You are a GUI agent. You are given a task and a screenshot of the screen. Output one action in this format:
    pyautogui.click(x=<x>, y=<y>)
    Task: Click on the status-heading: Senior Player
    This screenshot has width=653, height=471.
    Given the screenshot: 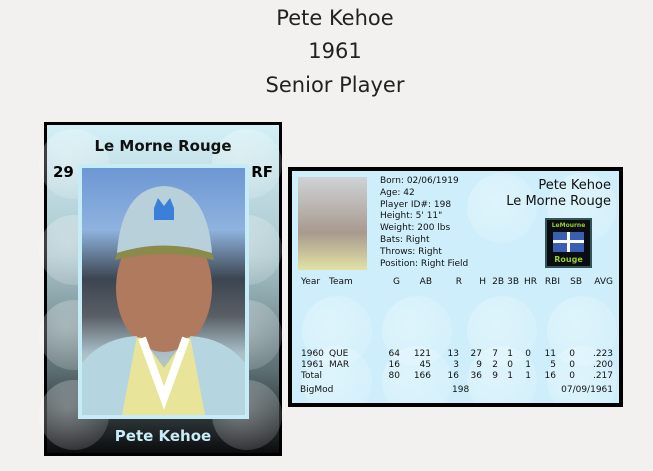 What is the action you would take?
    pyautogui.click(x=335, y=85)
    